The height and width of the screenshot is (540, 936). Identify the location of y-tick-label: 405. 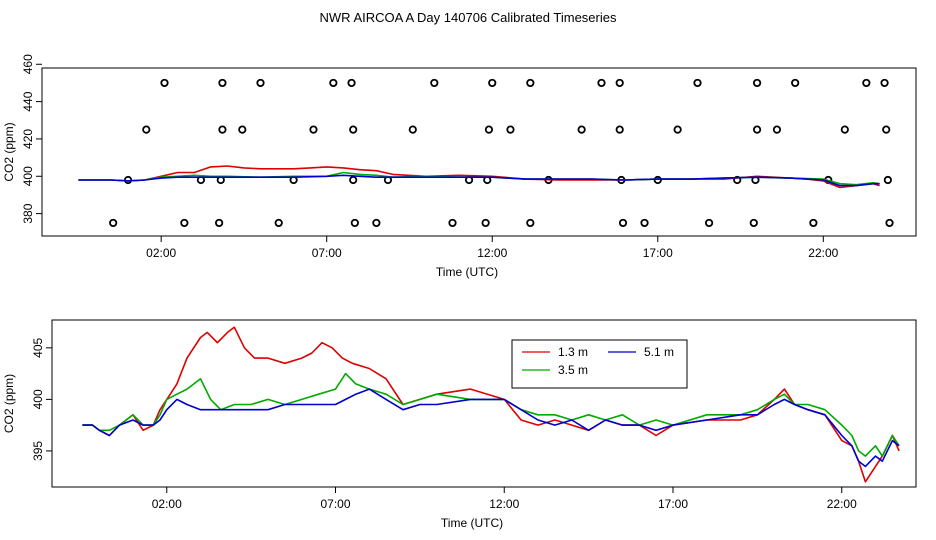
(38, 348).